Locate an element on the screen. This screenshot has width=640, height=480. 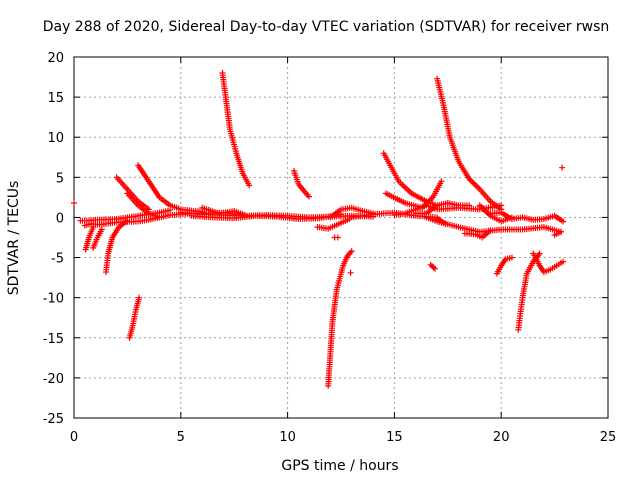
x-tick-label: 15 is located at coordinates (394, 437).